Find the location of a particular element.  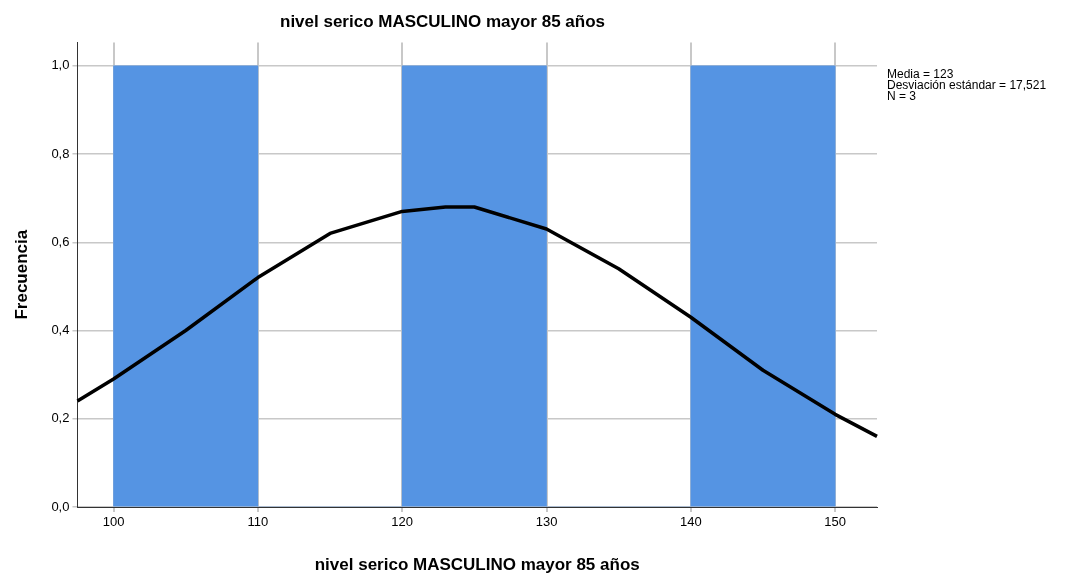

y-axis-title: Frecuencia is located at coordinates (21, 274).